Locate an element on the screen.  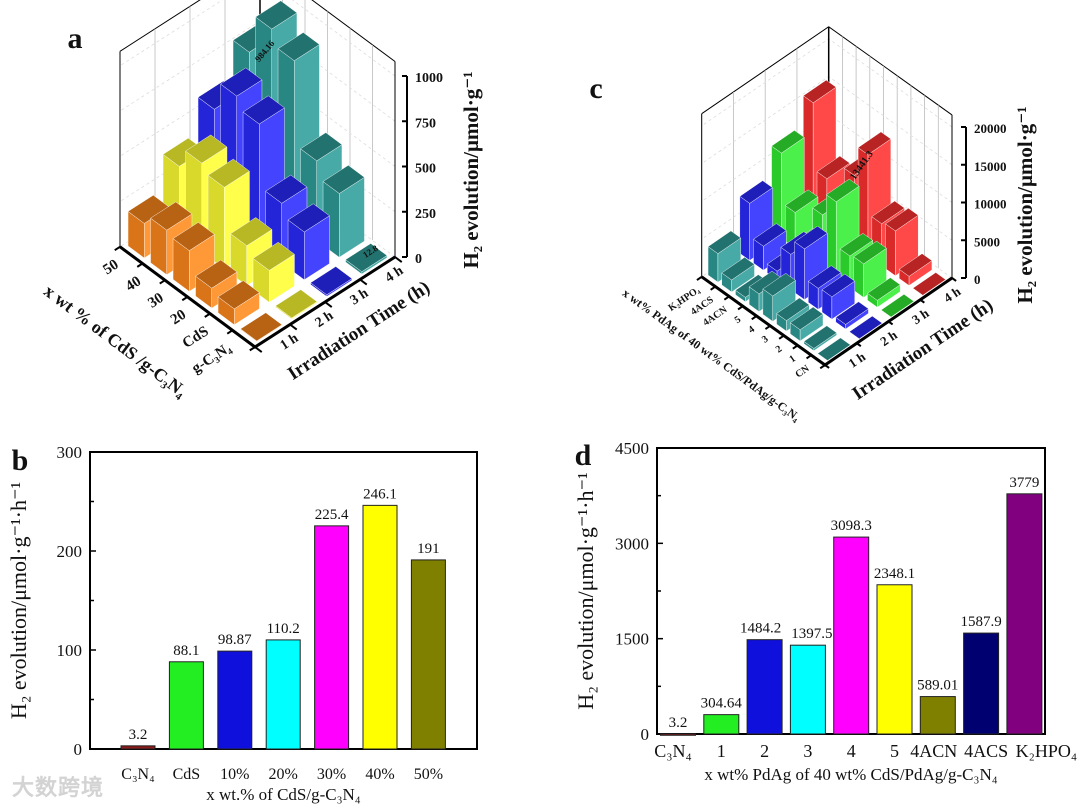
bar-4ACS-1 h is located at coordinates (738, 275).